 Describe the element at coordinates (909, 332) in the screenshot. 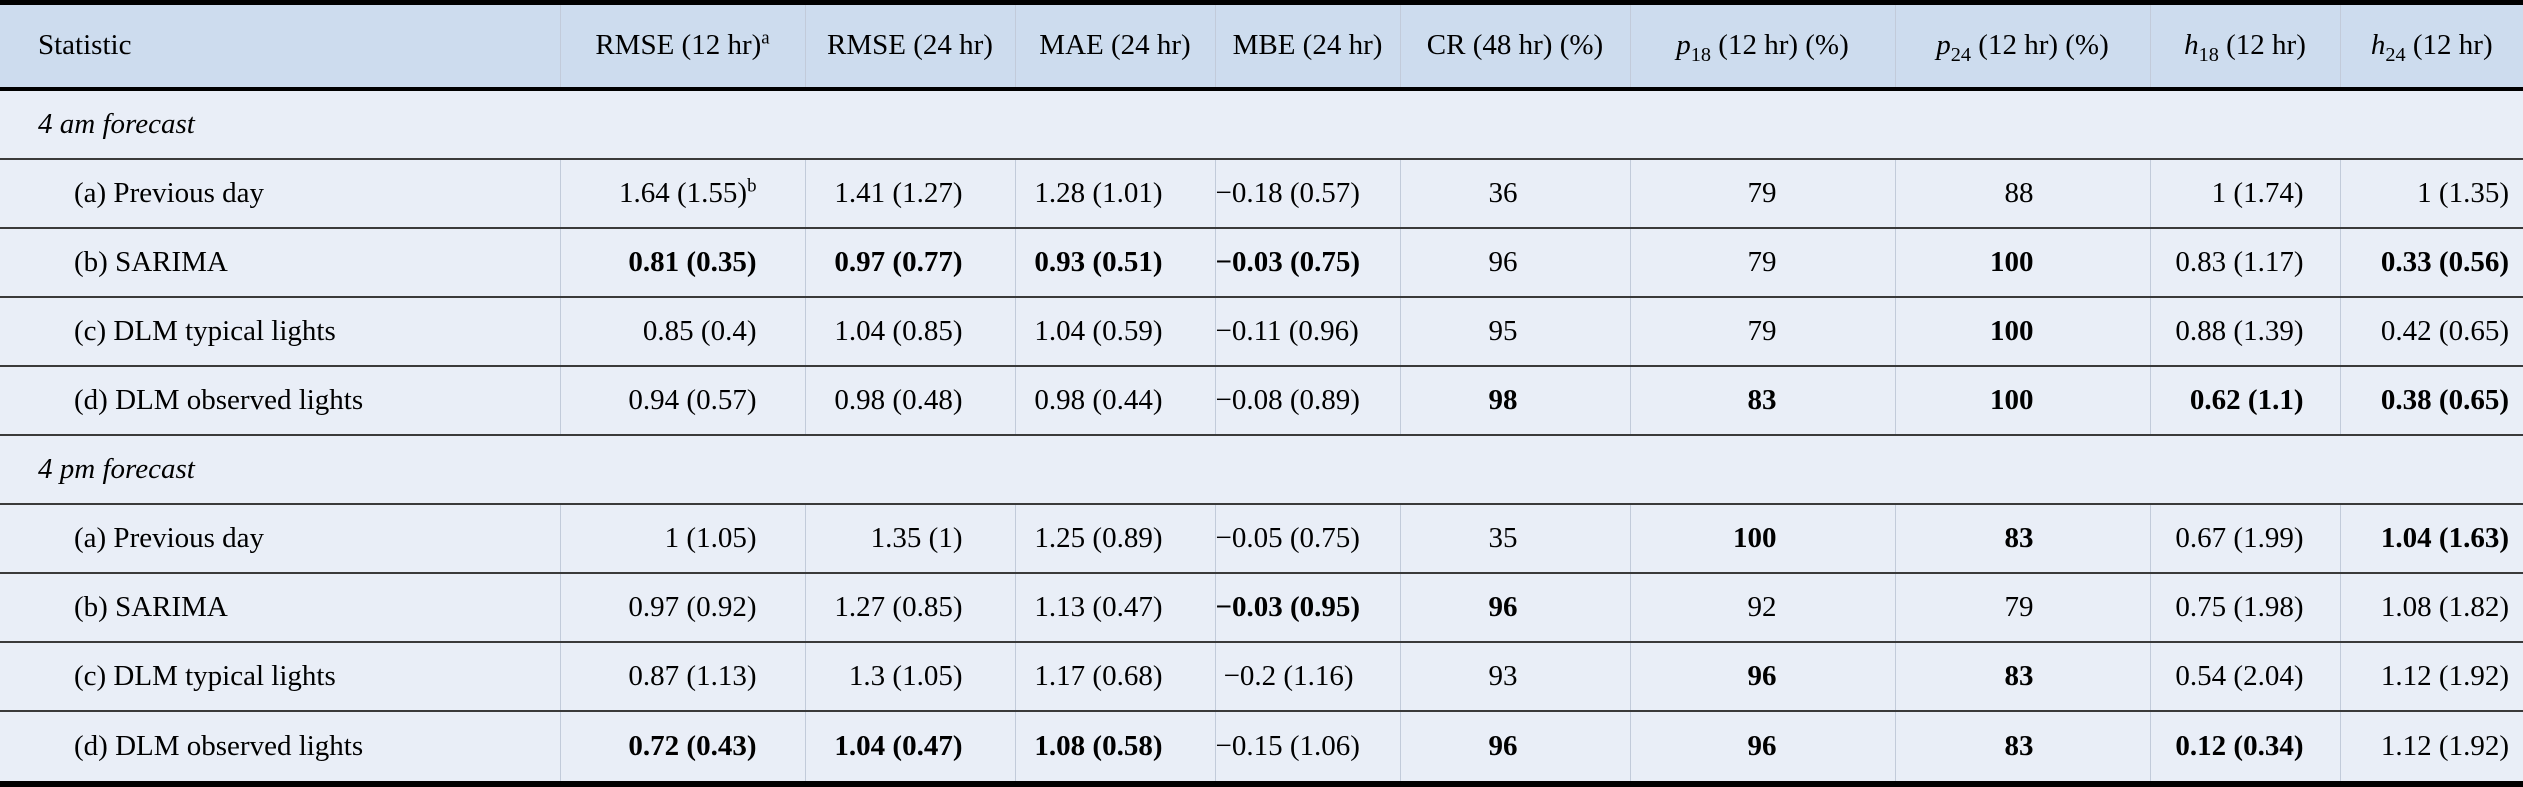

I see `cell-rmse-24hr: 1.04 (0.85)` at that location.